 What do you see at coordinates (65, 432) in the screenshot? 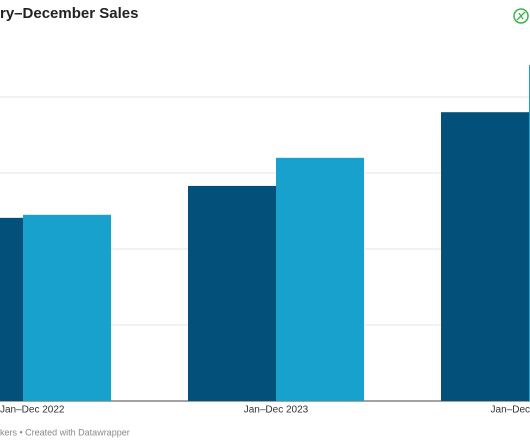
I see `footer: kers • Created with Datawrapper` at bounding box center [65, 432].